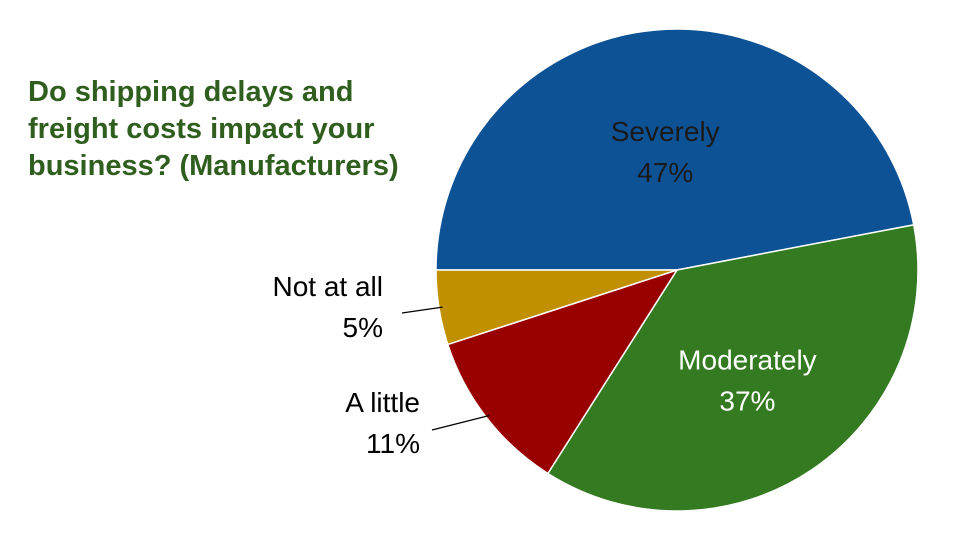  Describe the element at coordinates (422, 310) in the screenshot. I see `leader-line-not-at-all` at that location.